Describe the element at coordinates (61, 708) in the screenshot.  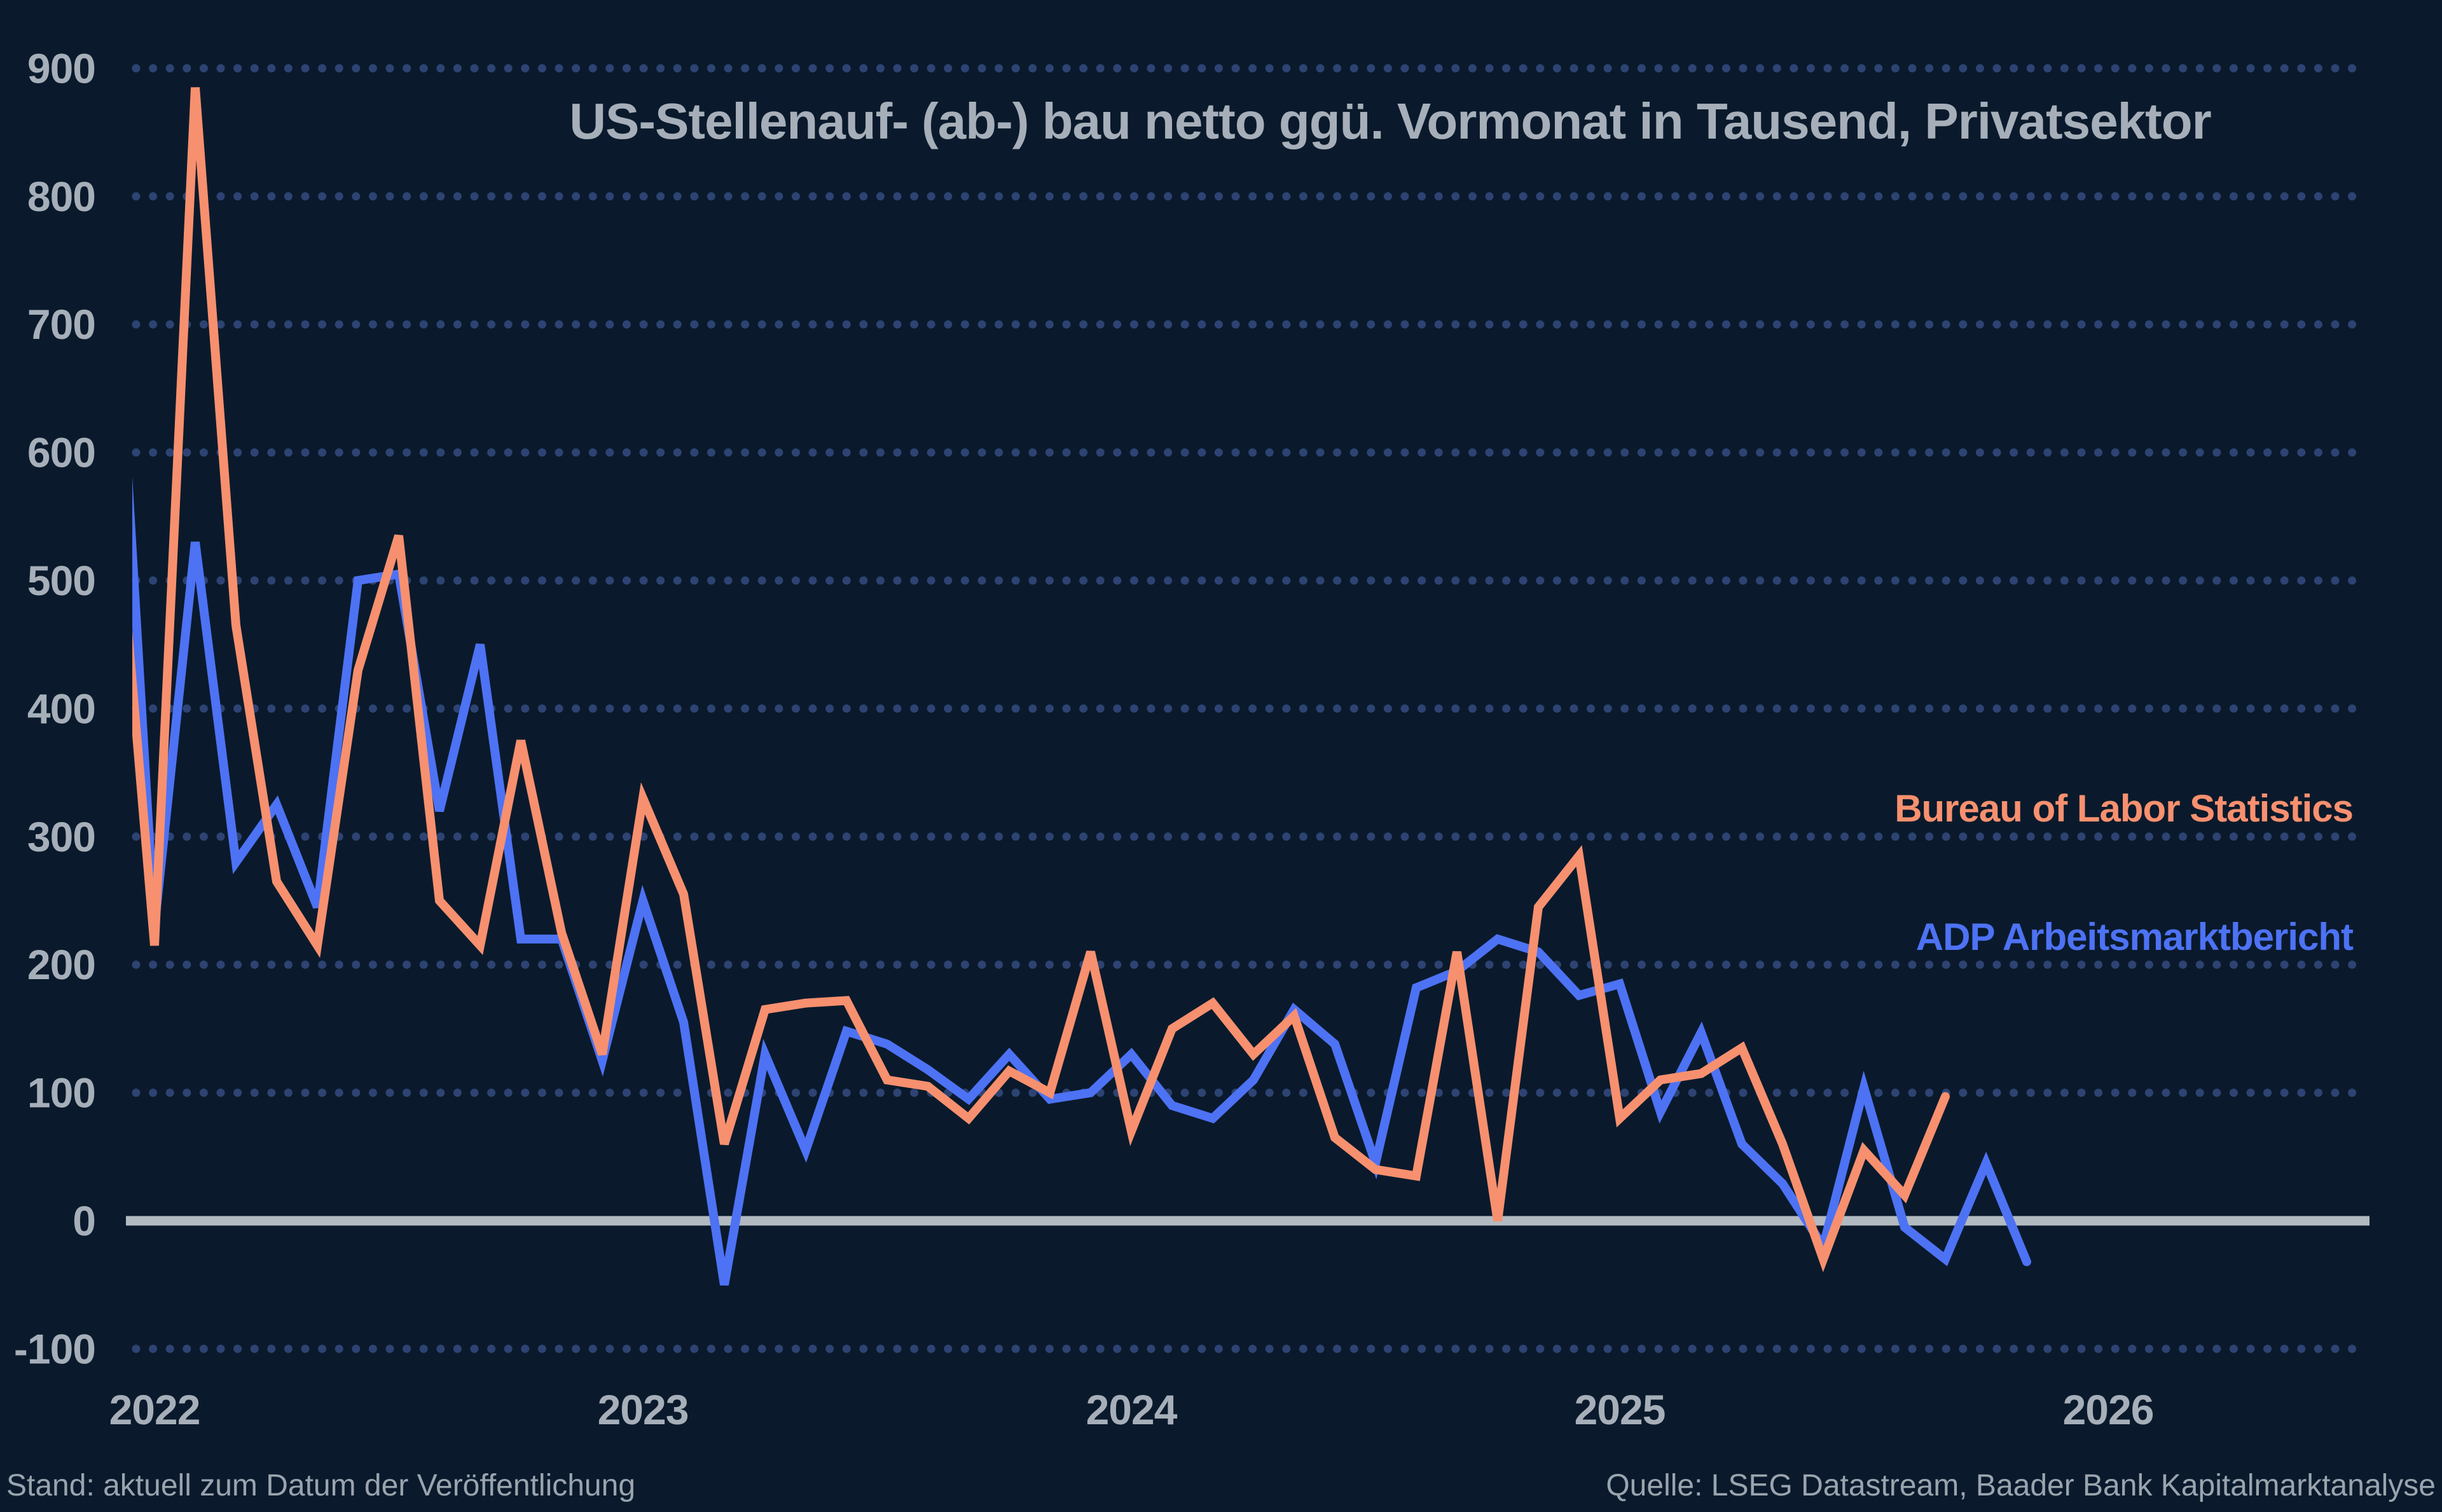
I see `y-tick-label-400: 400` at that location.